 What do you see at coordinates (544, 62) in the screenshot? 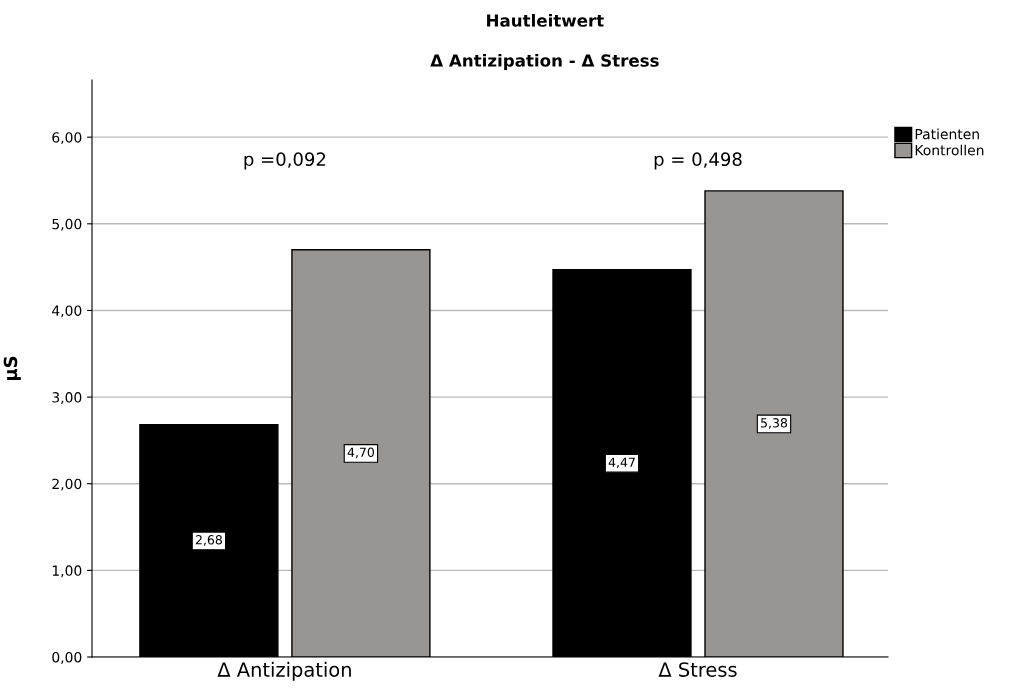
I see `chart-subtitle: Δ Antizipation - Δ Stress` at bounding box center [544, 62].